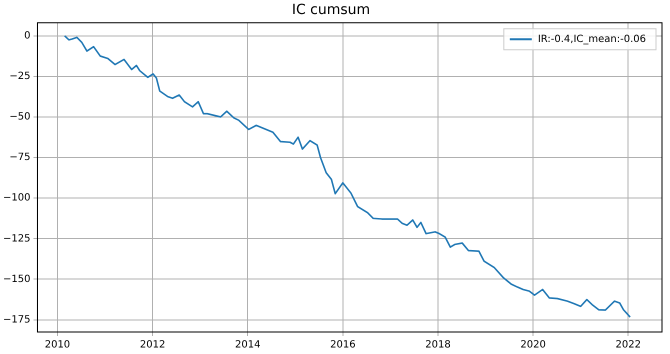  Describe the element at coordinates (19, 117) in the screenshot. I see `y-tick-label: −50` at that location.